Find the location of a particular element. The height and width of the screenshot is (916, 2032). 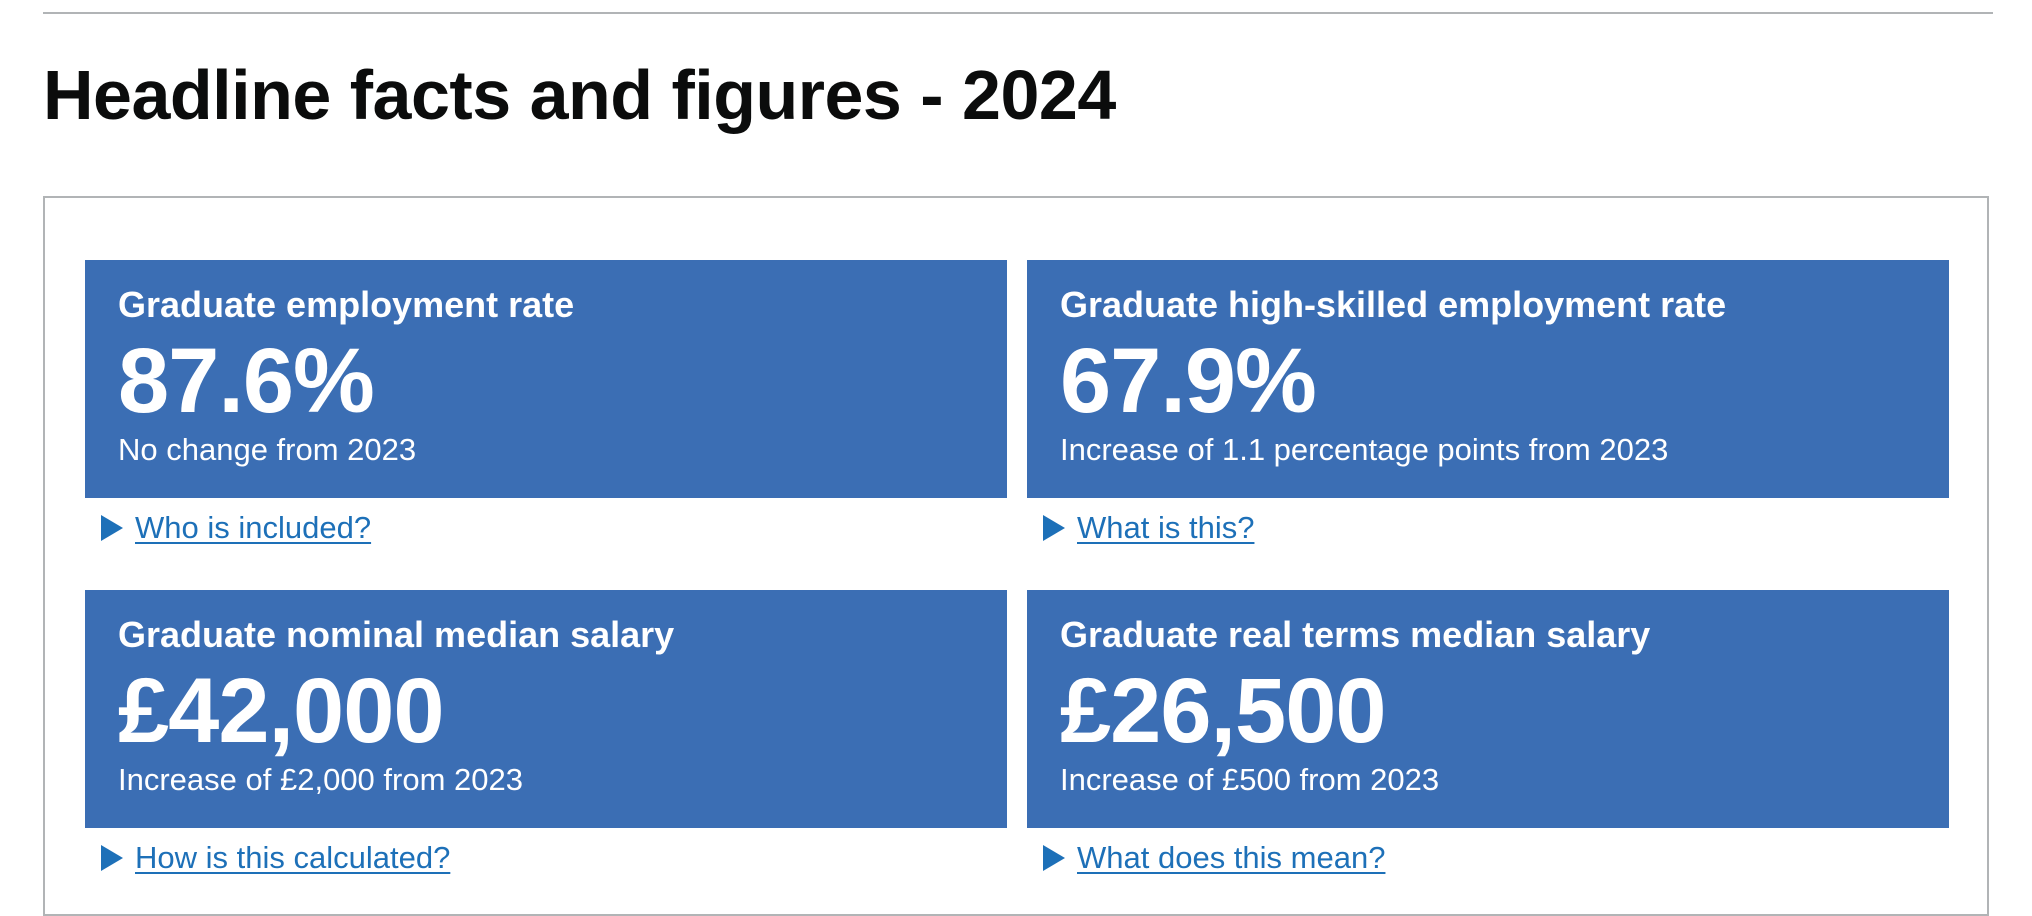

details-toggle-what-is-this: What is this? is located at coordinates (1488, 528).